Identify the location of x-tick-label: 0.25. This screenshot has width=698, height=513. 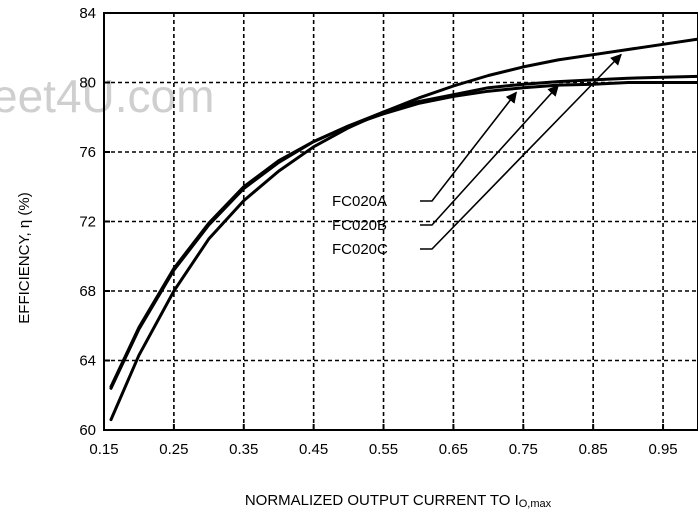
(173, 449).